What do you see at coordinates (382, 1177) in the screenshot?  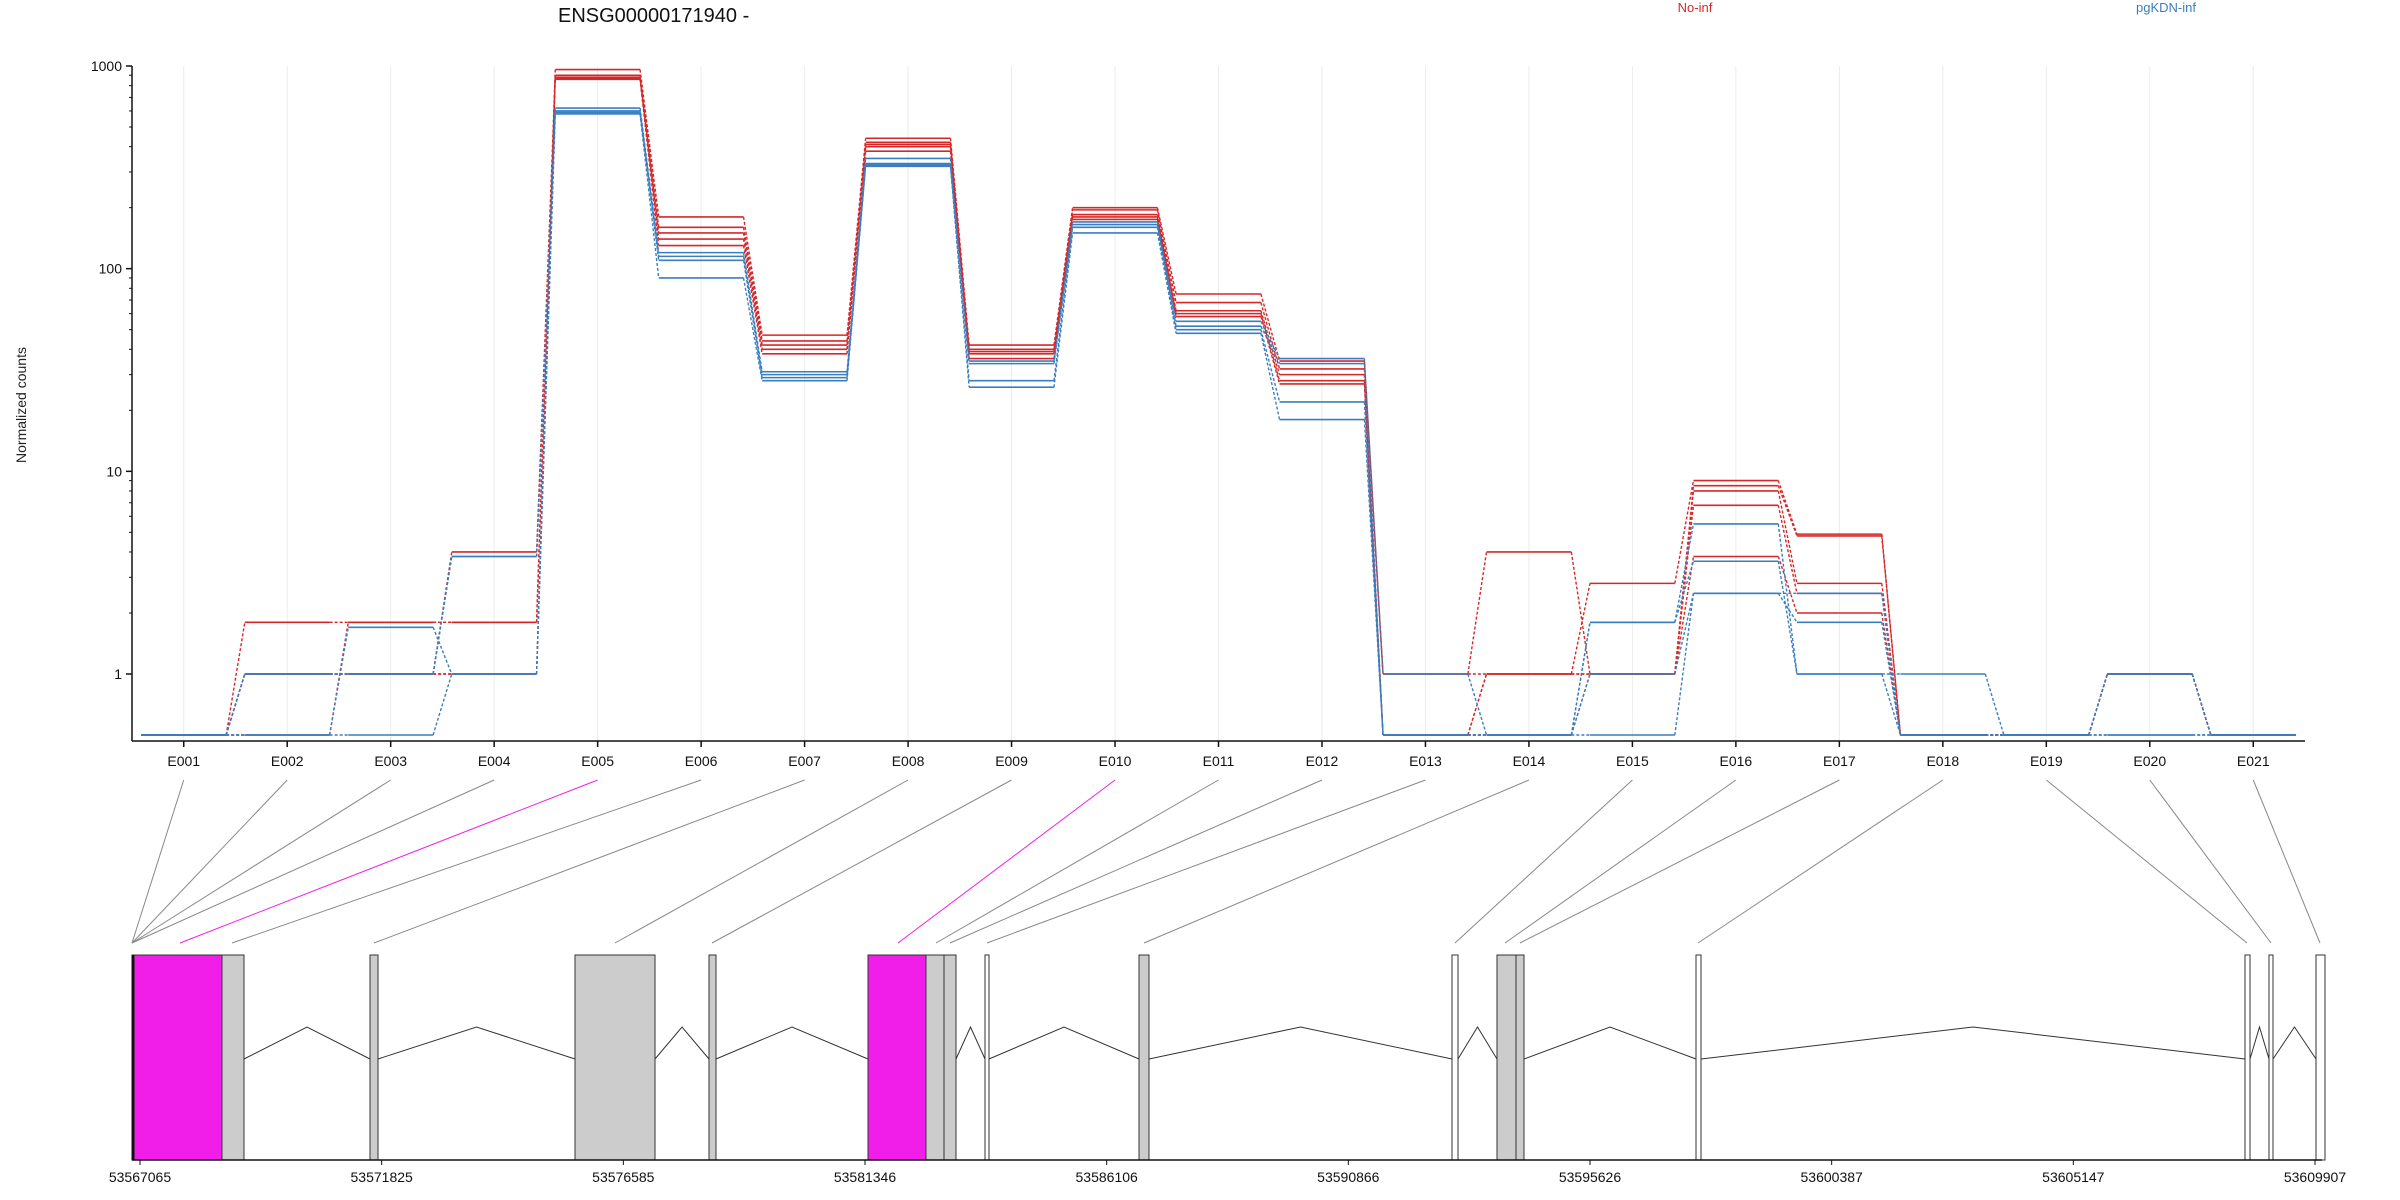 I see `coord-tick-label: 53571825` at bounding box center [382, 1177].